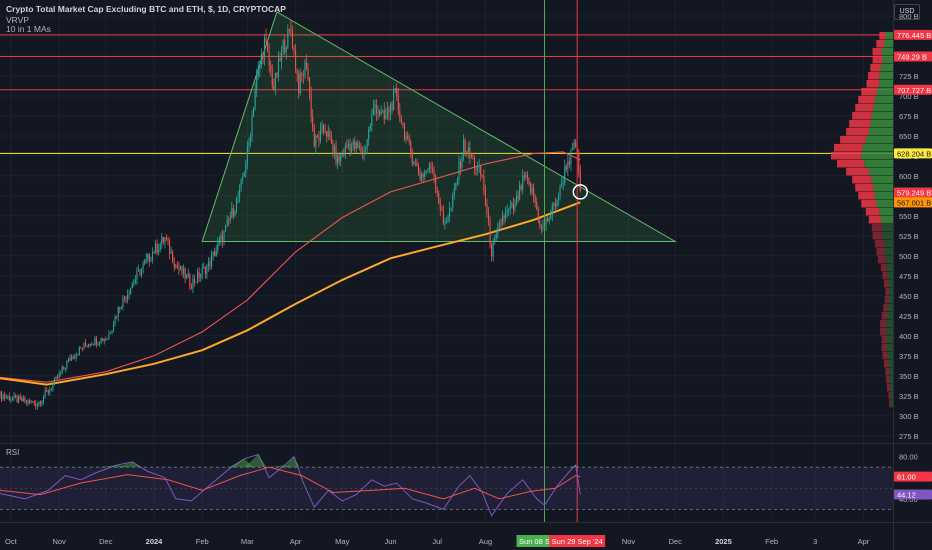  What do you see at coordinates (909, 216) in the screenshot?
I see `price-tick-label: 550 B` at bounding box center [909, 216].